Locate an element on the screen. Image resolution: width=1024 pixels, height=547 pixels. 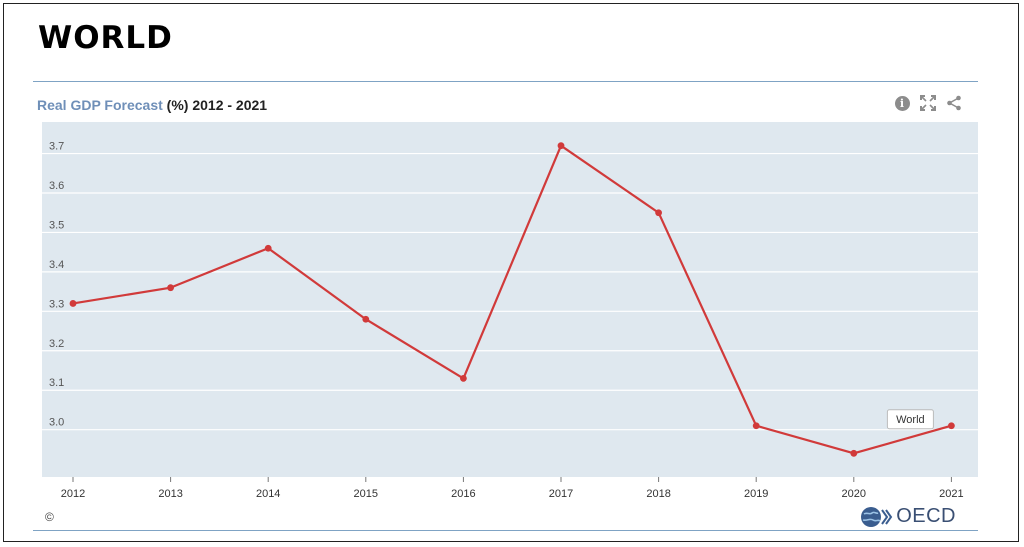
x-tick-label: 2020 is located at coordinates (854, 494).